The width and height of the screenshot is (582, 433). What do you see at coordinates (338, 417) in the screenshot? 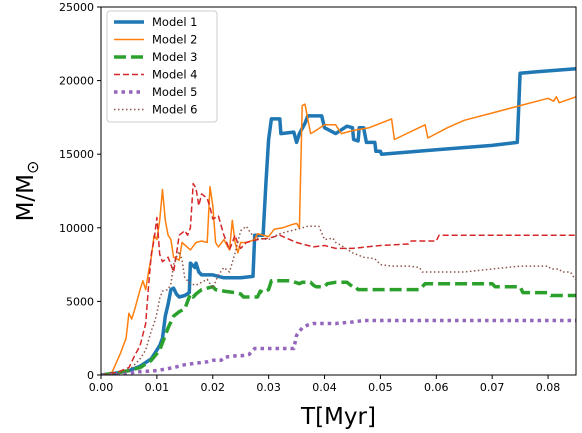
I see `x-axis-title: T[Myr]` at bounding box center [338, 417].